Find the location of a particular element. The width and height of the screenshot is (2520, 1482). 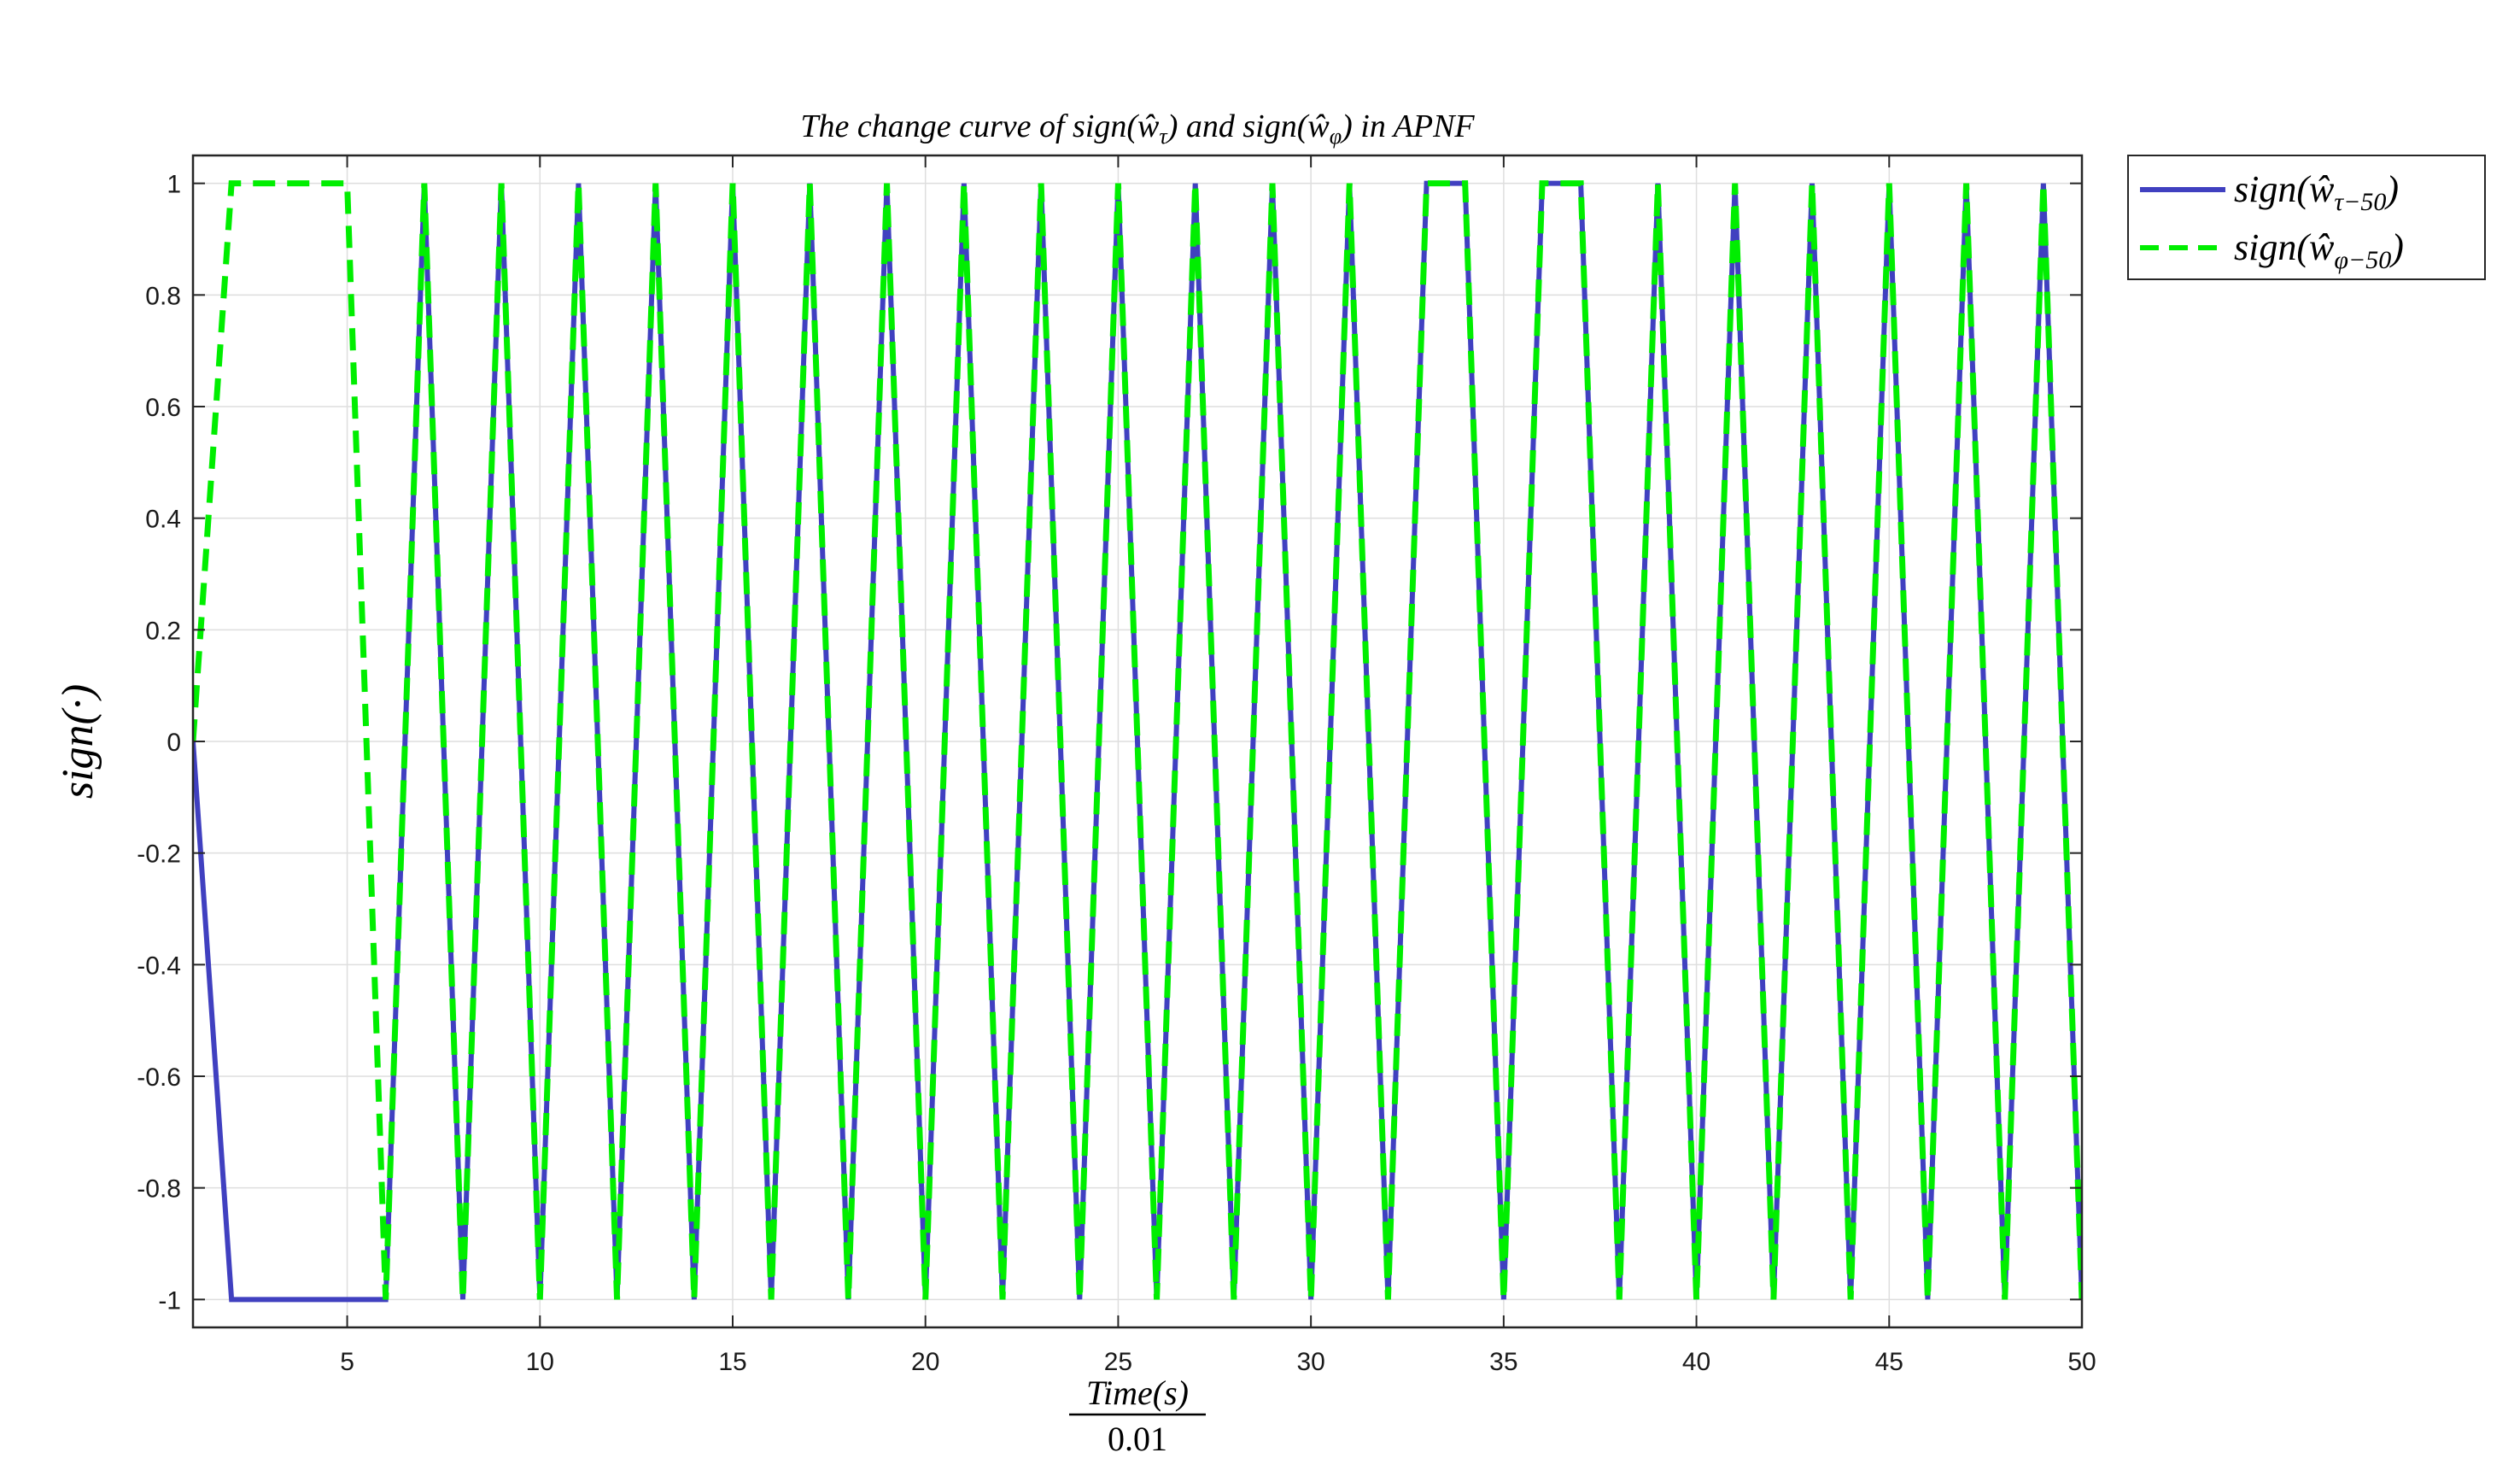

y-tick-label: 0 is located at coordinates (174, 743).